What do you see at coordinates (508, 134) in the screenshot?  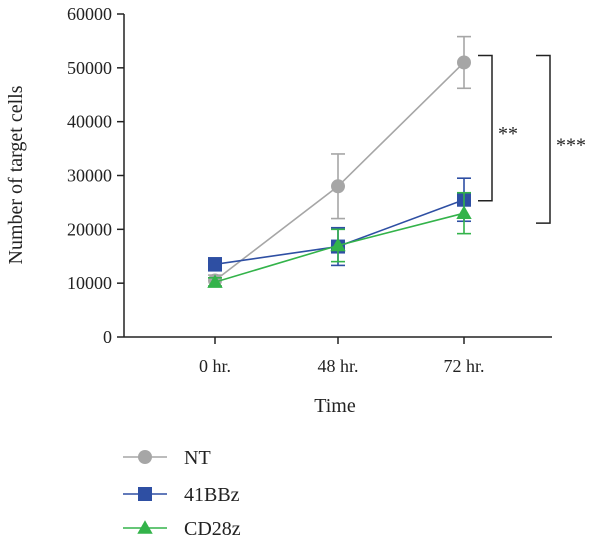 I see `significance-label: **` at bounding box center [508, 134].